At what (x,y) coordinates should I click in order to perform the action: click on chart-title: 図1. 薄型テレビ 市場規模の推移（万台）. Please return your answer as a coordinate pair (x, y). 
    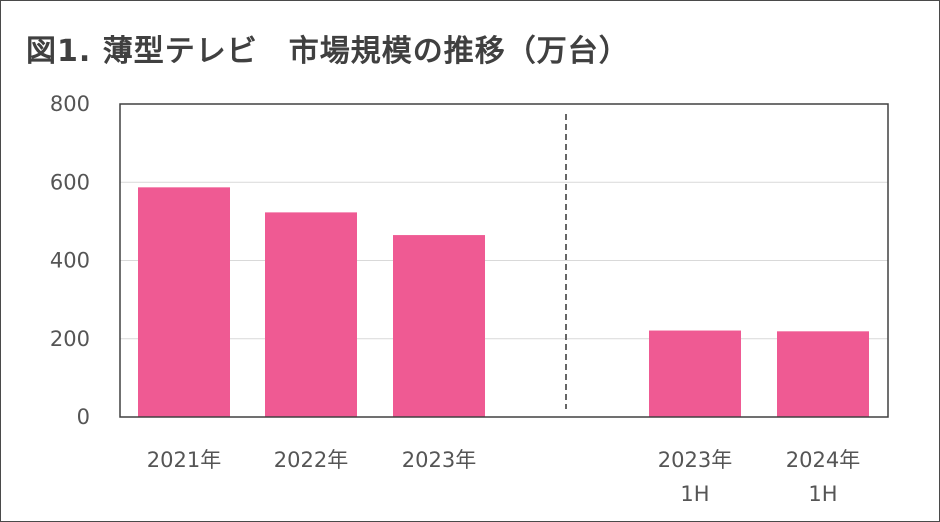
    Looking at the image, I should click on (328, 51).